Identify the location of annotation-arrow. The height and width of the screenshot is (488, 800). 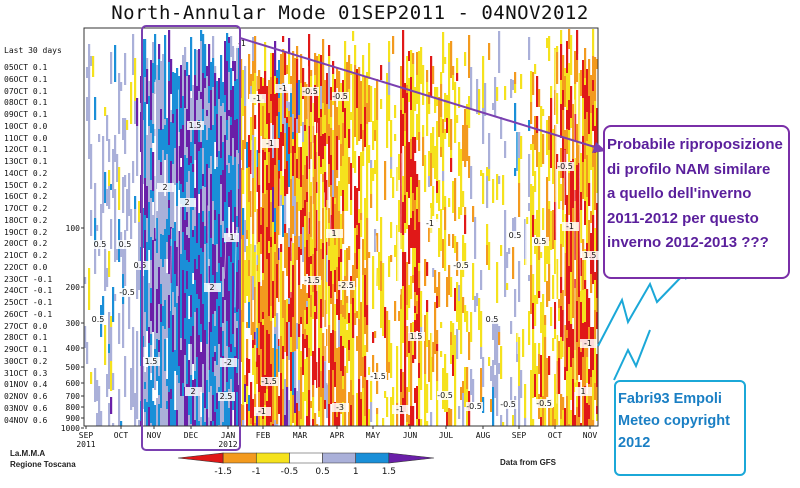
(419, 93).